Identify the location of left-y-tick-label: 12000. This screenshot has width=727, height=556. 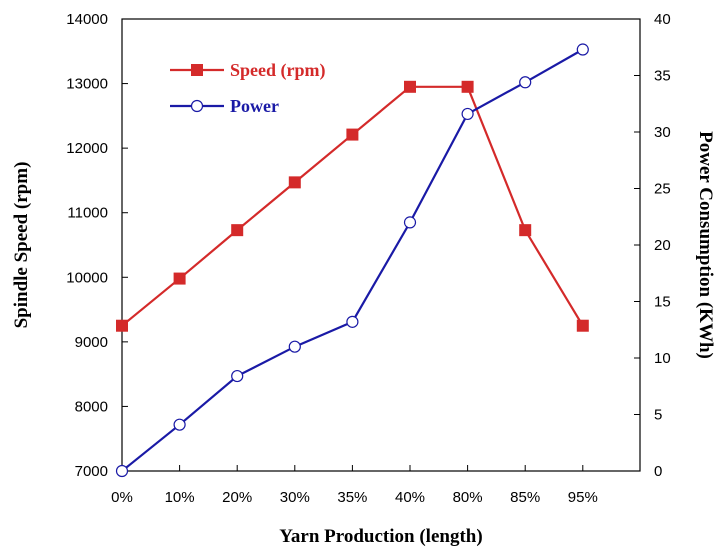
(87, 148).